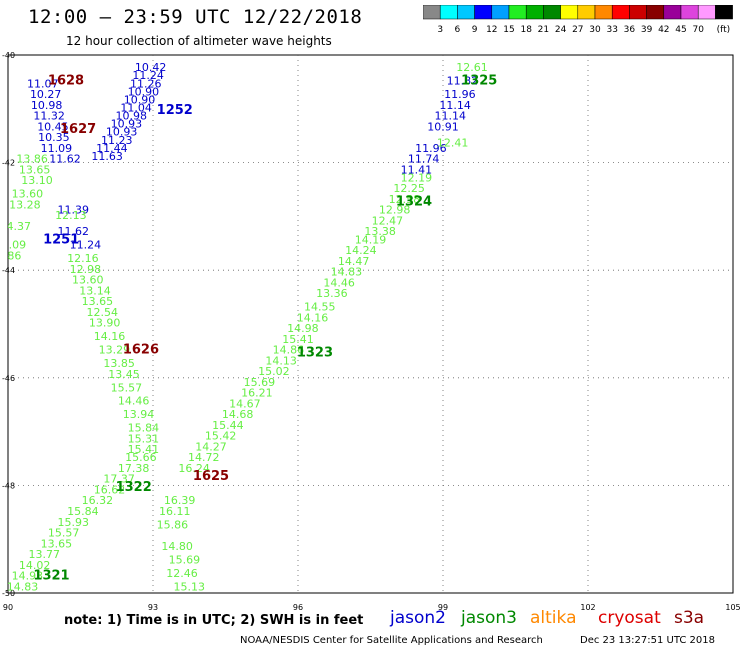 The width and height of the screenshot is (740, 650). What do you see at coordinates (28, 576) in the screenshot?
I see `wave-height-point: 14.93` at bounding box center [28, 576].